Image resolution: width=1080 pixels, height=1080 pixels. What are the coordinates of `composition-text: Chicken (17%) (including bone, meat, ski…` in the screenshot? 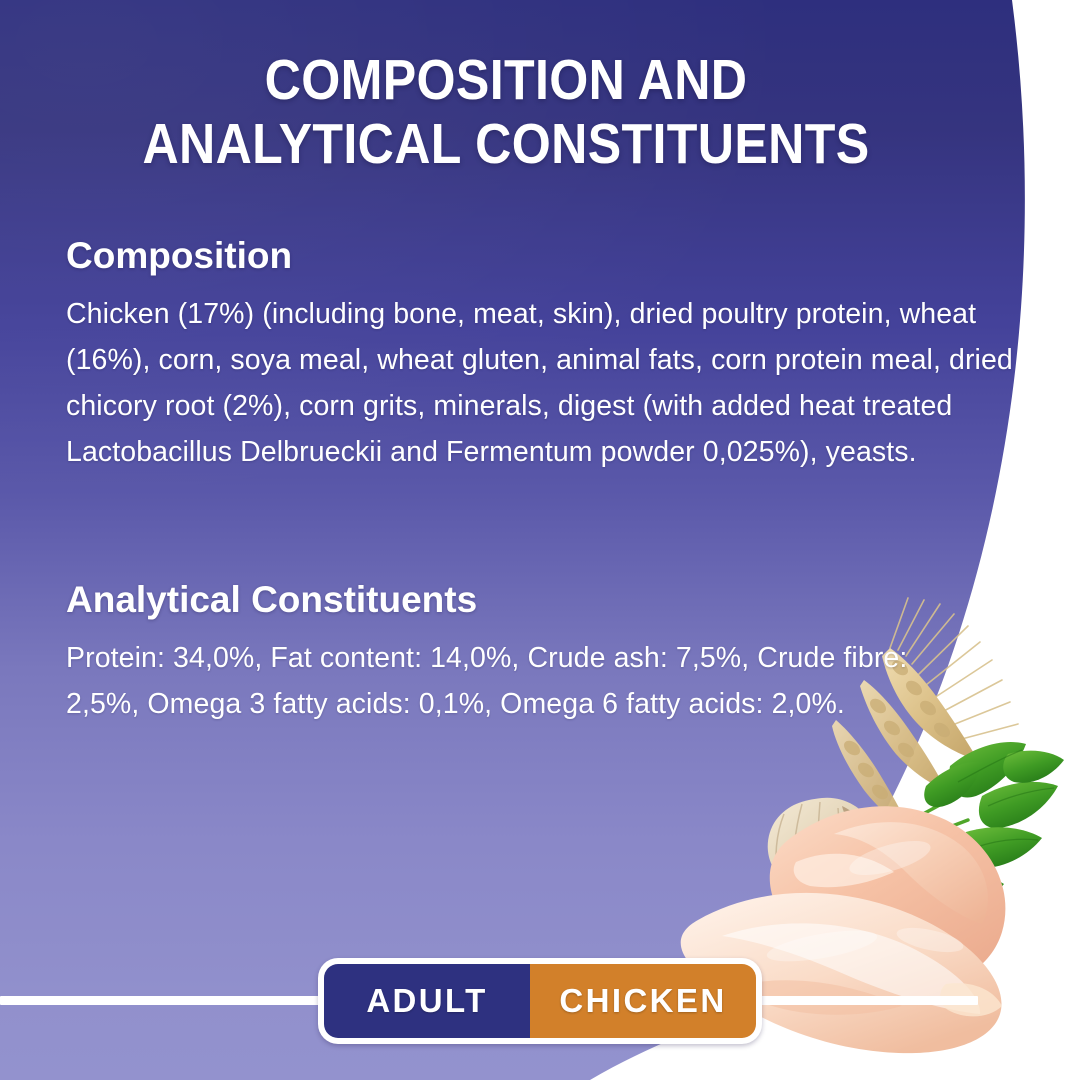 It's located at (539, 383).